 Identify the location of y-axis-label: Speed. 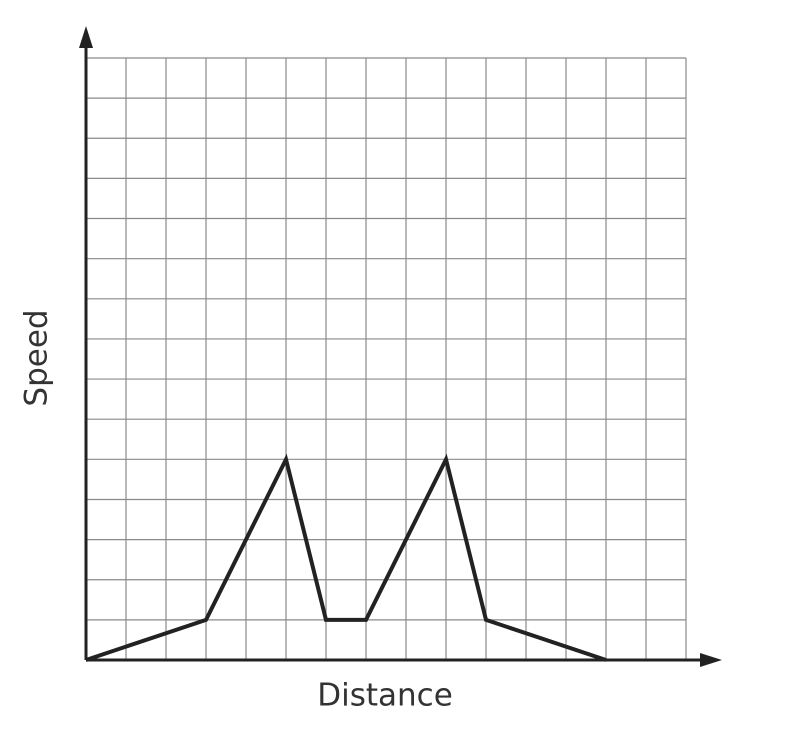
(37, 357).